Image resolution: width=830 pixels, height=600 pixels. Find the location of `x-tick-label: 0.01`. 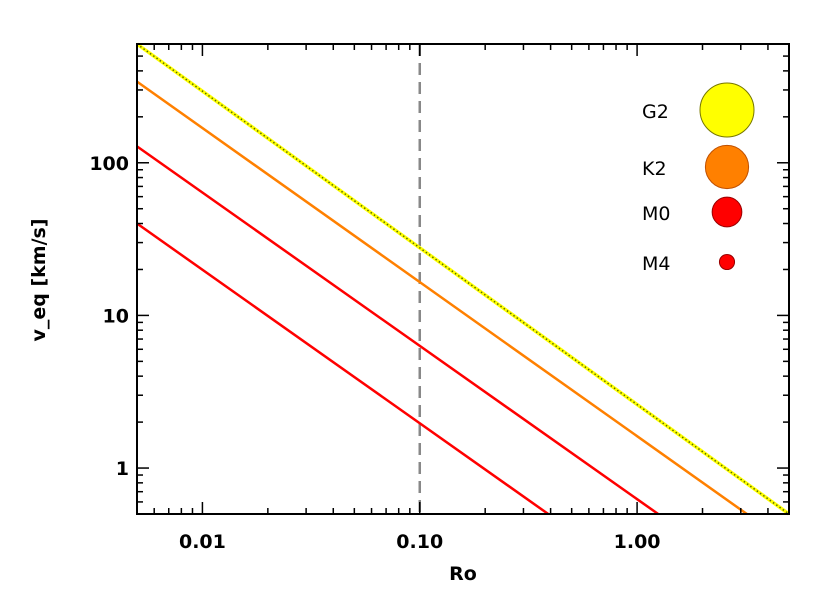

x-tick-label: 0.01 is located at coordinates (202, 542).